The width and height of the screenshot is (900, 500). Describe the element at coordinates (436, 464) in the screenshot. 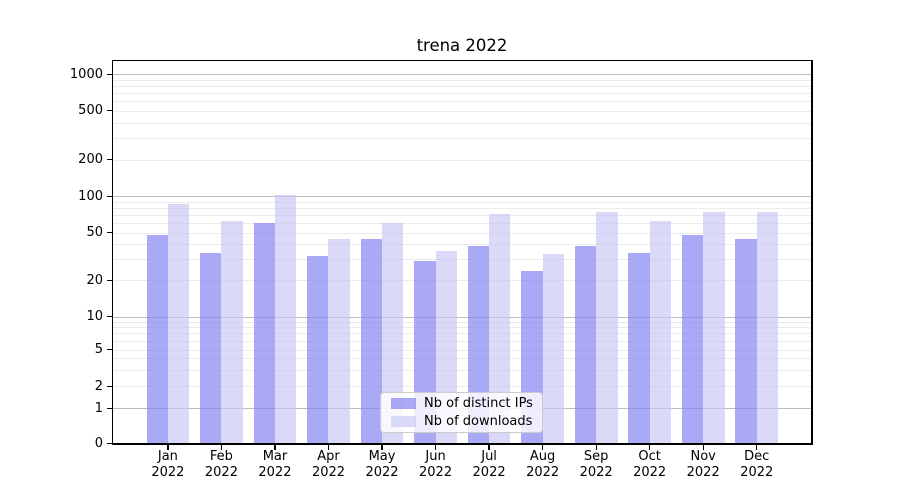

I see `x-tick-label: Jun 2022` at that location.